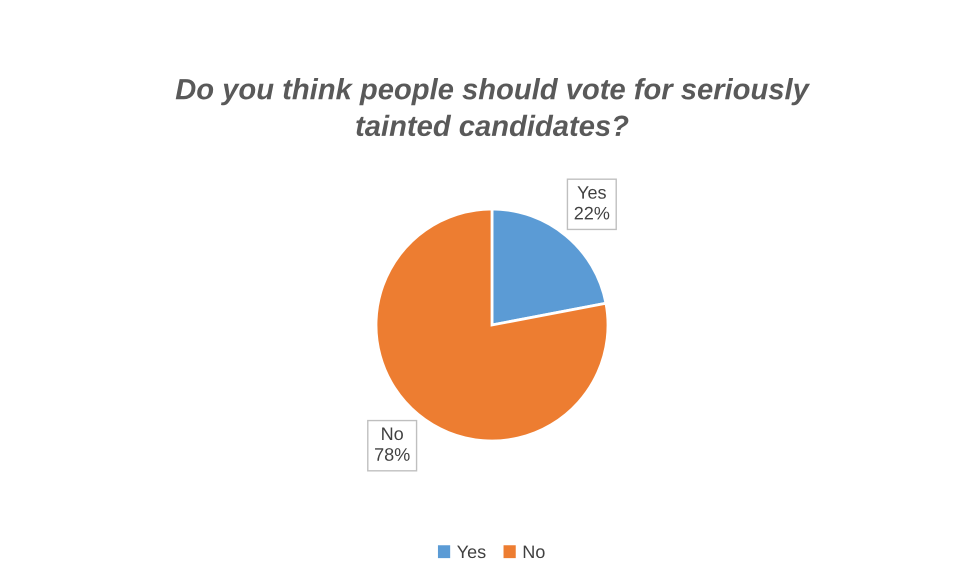 The width and height of the screenshot is (959, 578). I want to click on pie-slice, so click(492, 325).